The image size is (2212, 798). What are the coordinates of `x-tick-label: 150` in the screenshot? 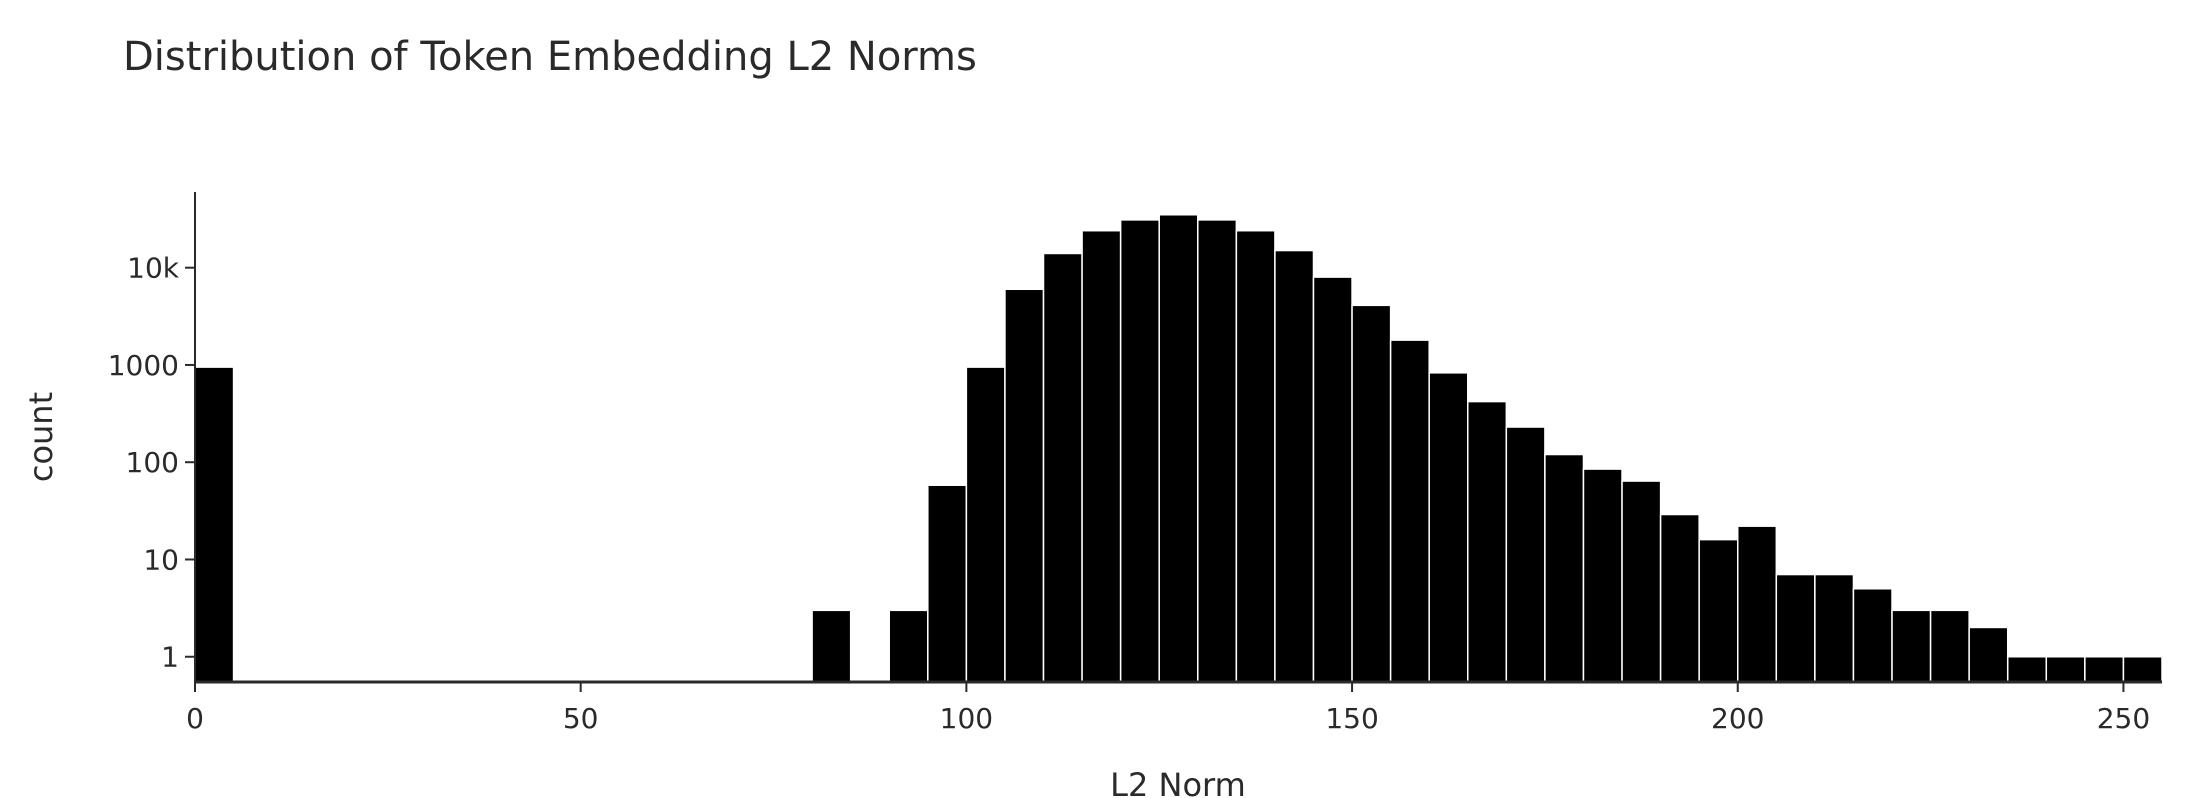 It's located at (1351, 718).